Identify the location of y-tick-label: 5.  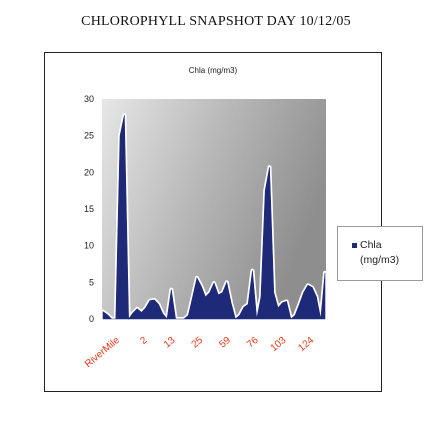
(91, 282).